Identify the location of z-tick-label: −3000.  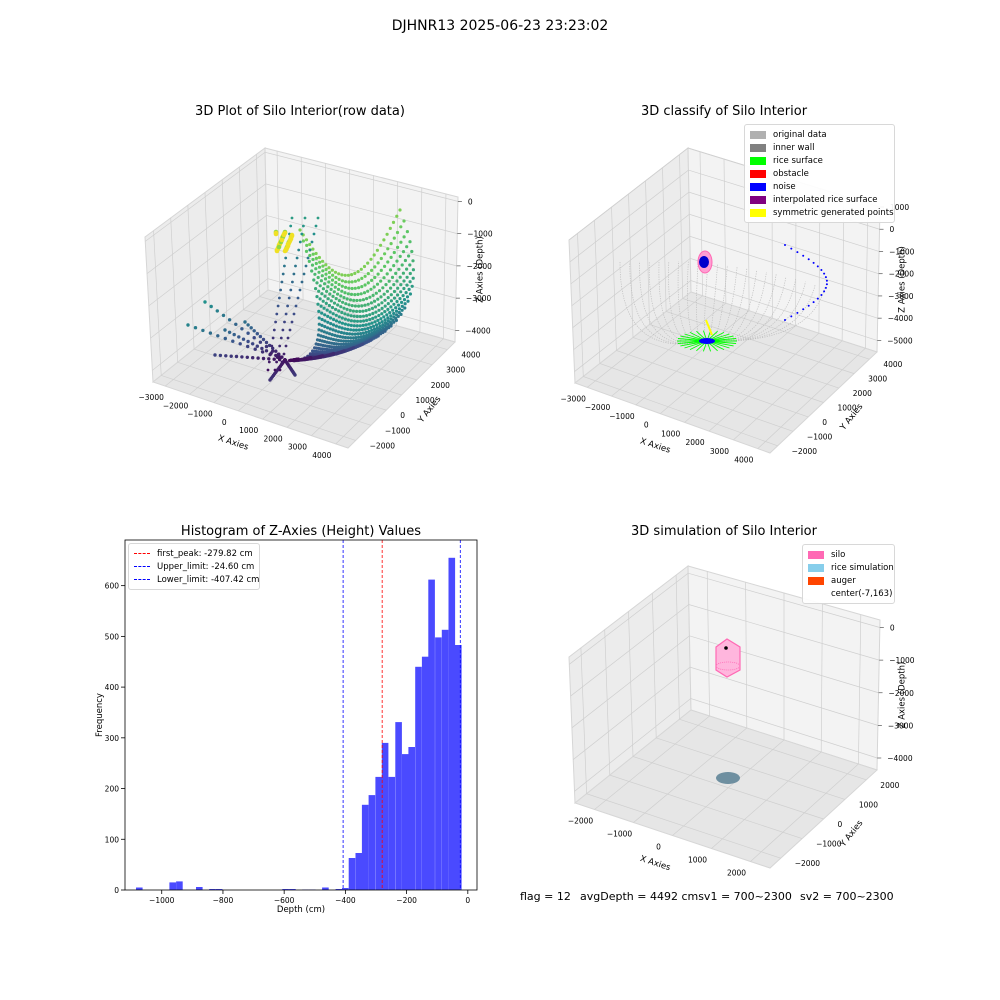
(901, 296).